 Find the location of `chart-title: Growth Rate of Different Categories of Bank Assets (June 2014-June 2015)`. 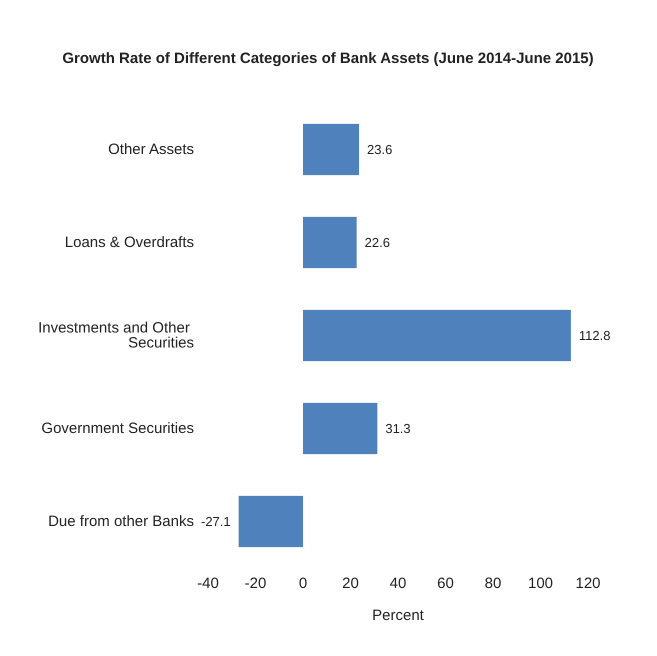

chart-title: Growth Rate of Different Categories of Bank Assets (June 2014-June 2015) is located at coordinates (328, 58).